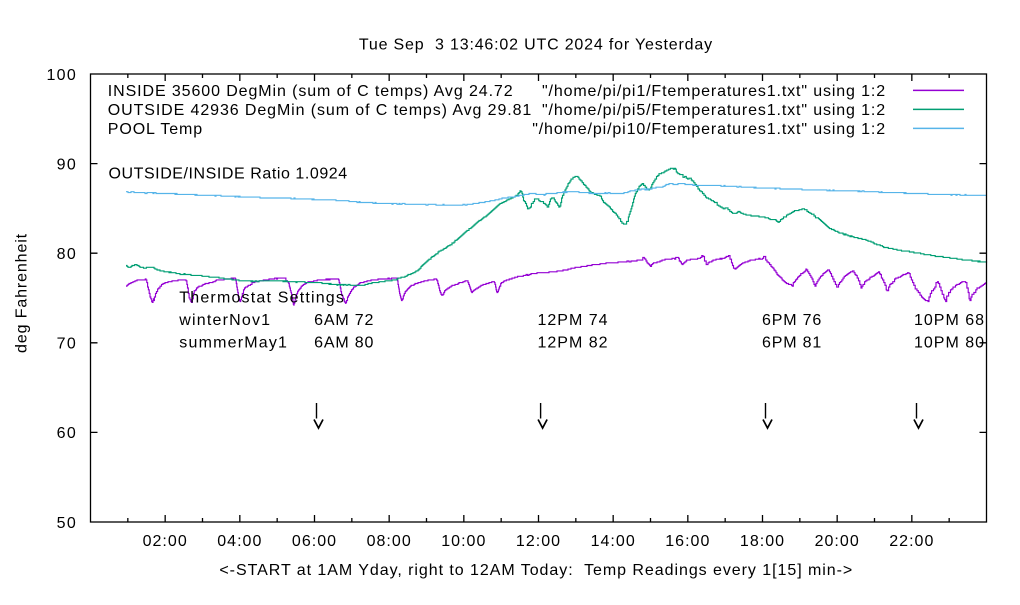 The image size is (1020, 605). Describe the element at coordinates (155, 129) in the screenshot. I see `svg-text: POOL Temp` at that location.